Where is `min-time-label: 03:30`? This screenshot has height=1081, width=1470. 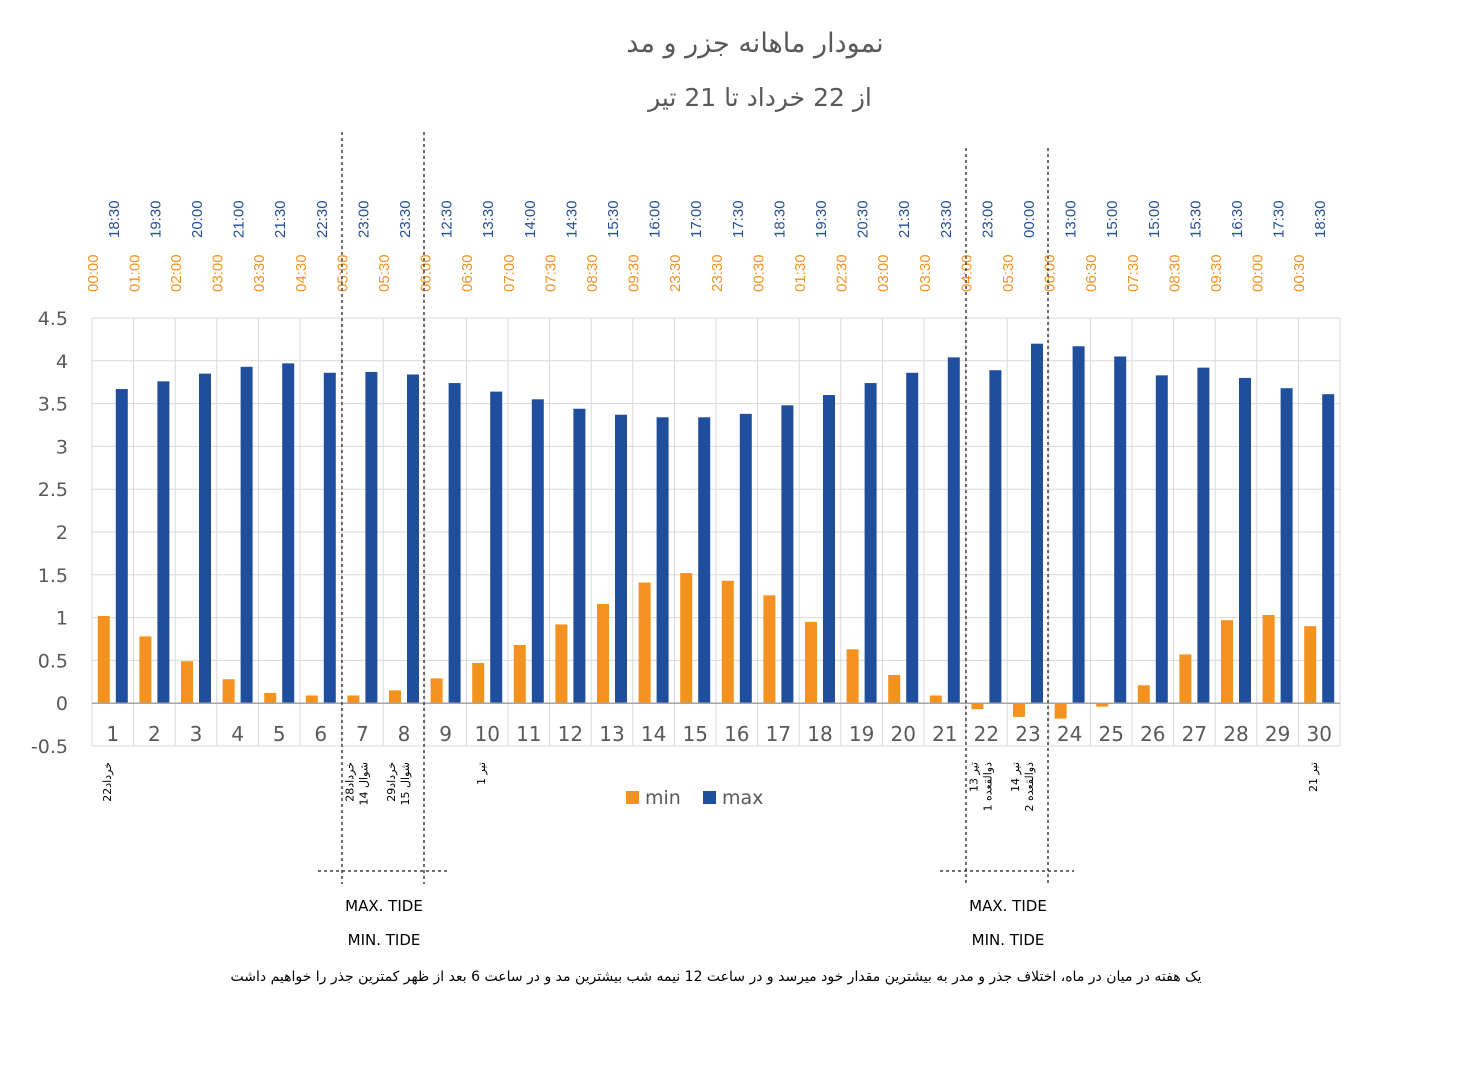 min-time-label: 03:30 is located at coordinates (259, 273).